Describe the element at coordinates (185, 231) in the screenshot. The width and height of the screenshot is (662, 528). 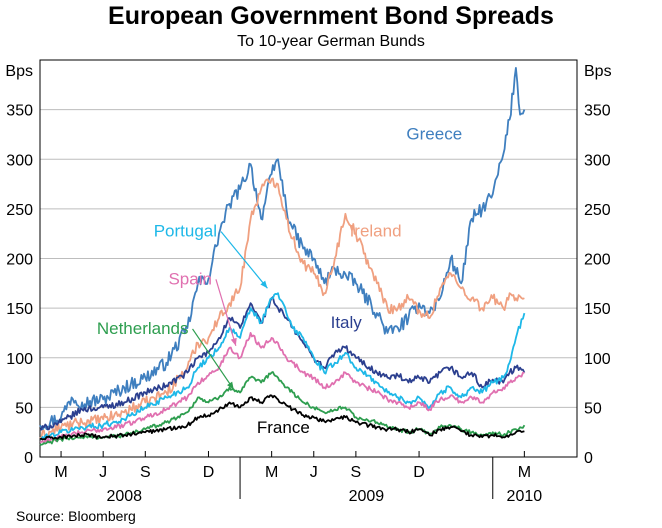
I see `series-label-portugal: Portugal` at that location.